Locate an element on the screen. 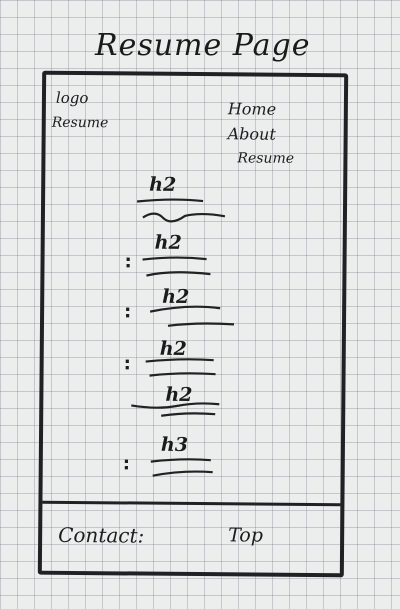 This screenshot has height=609, width=400. section-heading: h3 is located at coordinates (174, 444).